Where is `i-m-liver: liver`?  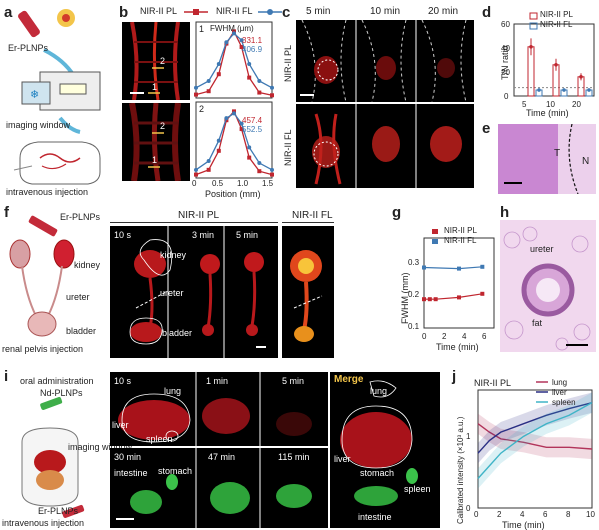
i-m-liver: liver is located at coordinates (342, 459).